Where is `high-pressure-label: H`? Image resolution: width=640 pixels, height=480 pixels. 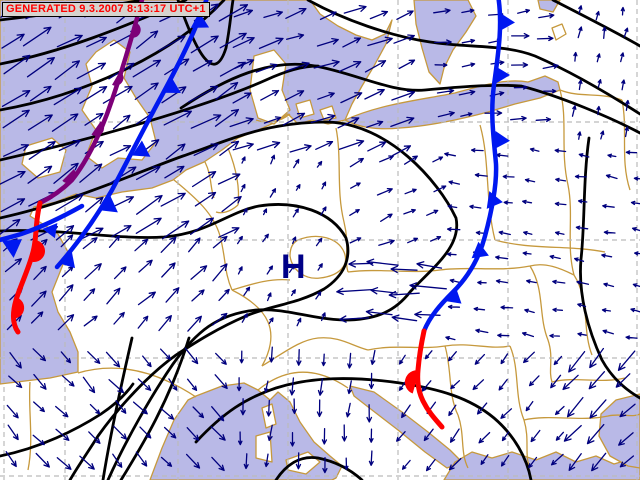 high-pressure-label: H is located at coordinates (293, 267).